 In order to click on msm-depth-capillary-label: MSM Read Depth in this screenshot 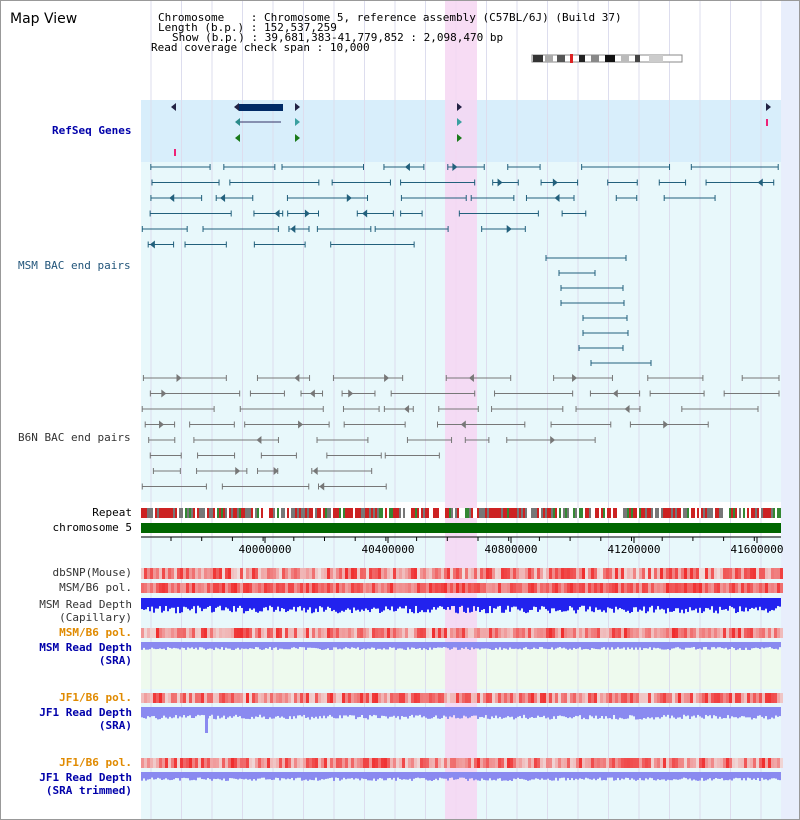, I will do `click(85, 604)`.